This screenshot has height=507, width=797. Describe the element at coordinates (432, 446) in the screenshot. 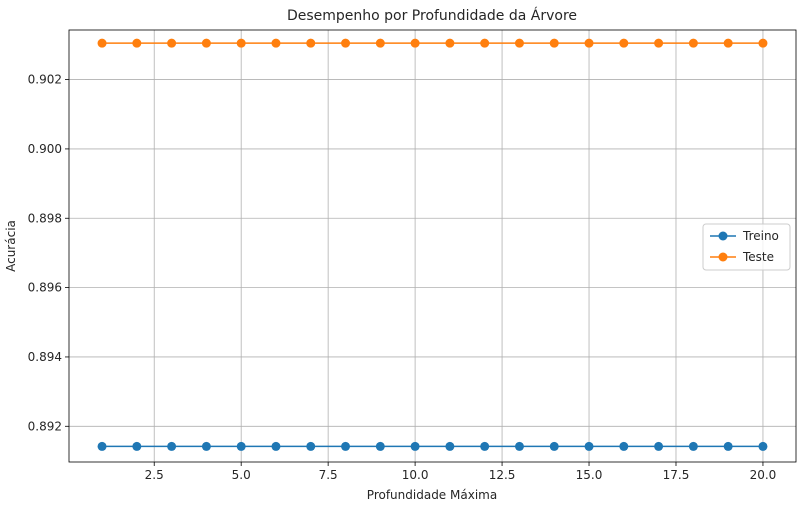

I see `series-treino` at that location.